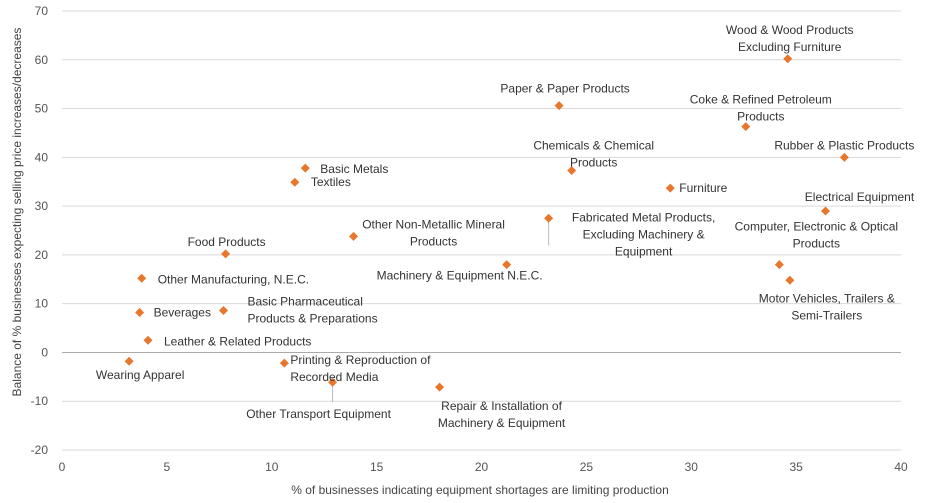 This screenshot has width=926, height=503. What do you see at coordinates (593, 154) in the screenshot?
I see `data-point-label: Chemicals & Chemical Products` at bounding box center [593, 154].